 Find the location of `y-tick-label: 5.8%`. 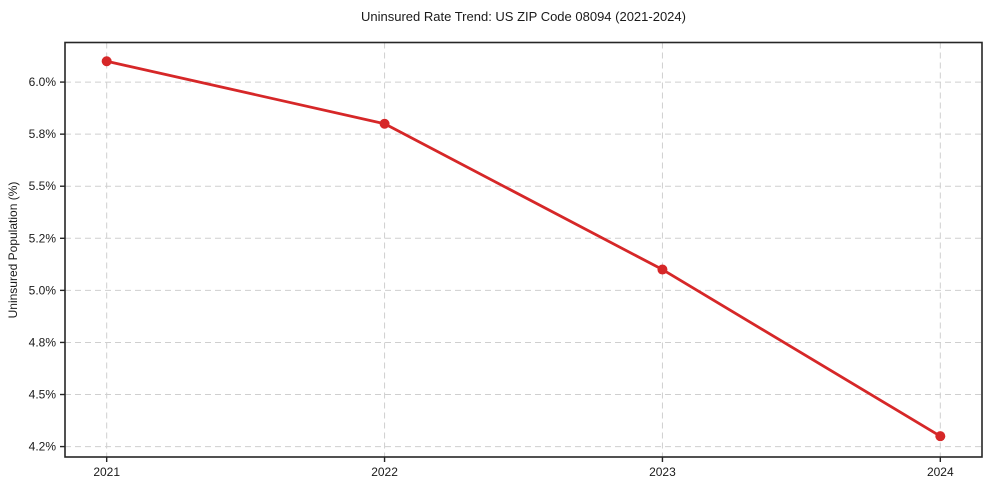

y-tick-label: 5.8% is located at coordinates (43, 134).